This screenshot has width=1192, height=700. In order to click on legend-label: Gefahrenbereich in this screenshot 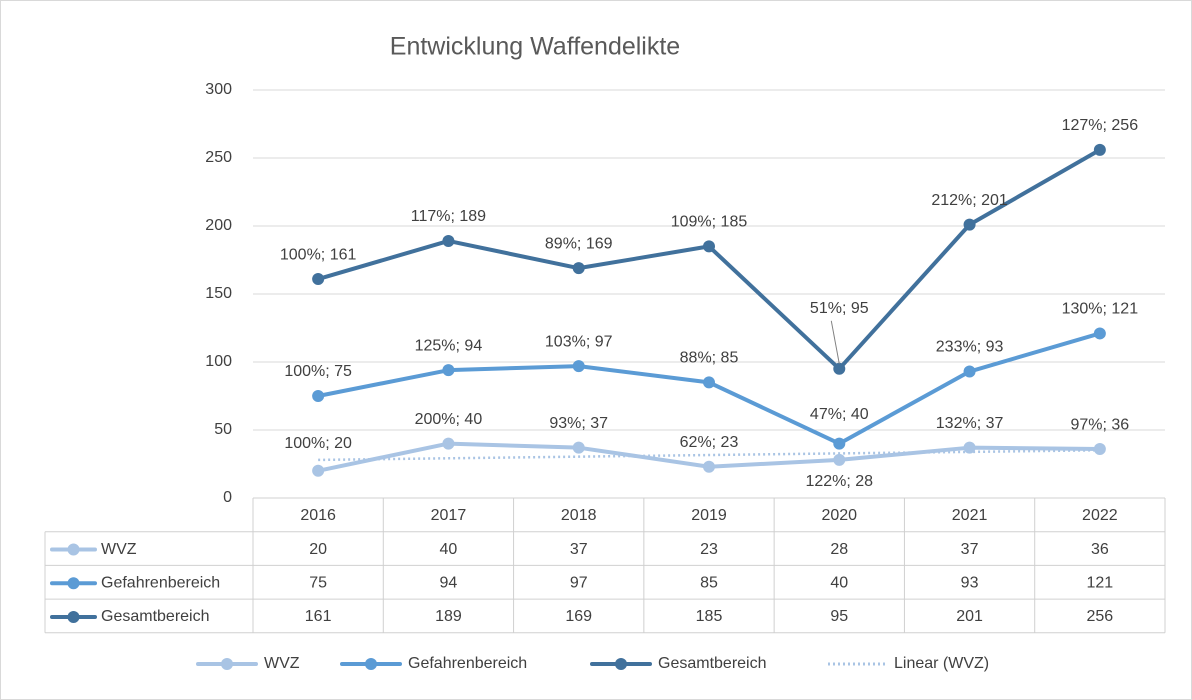, I will do `click(467, 663)`.